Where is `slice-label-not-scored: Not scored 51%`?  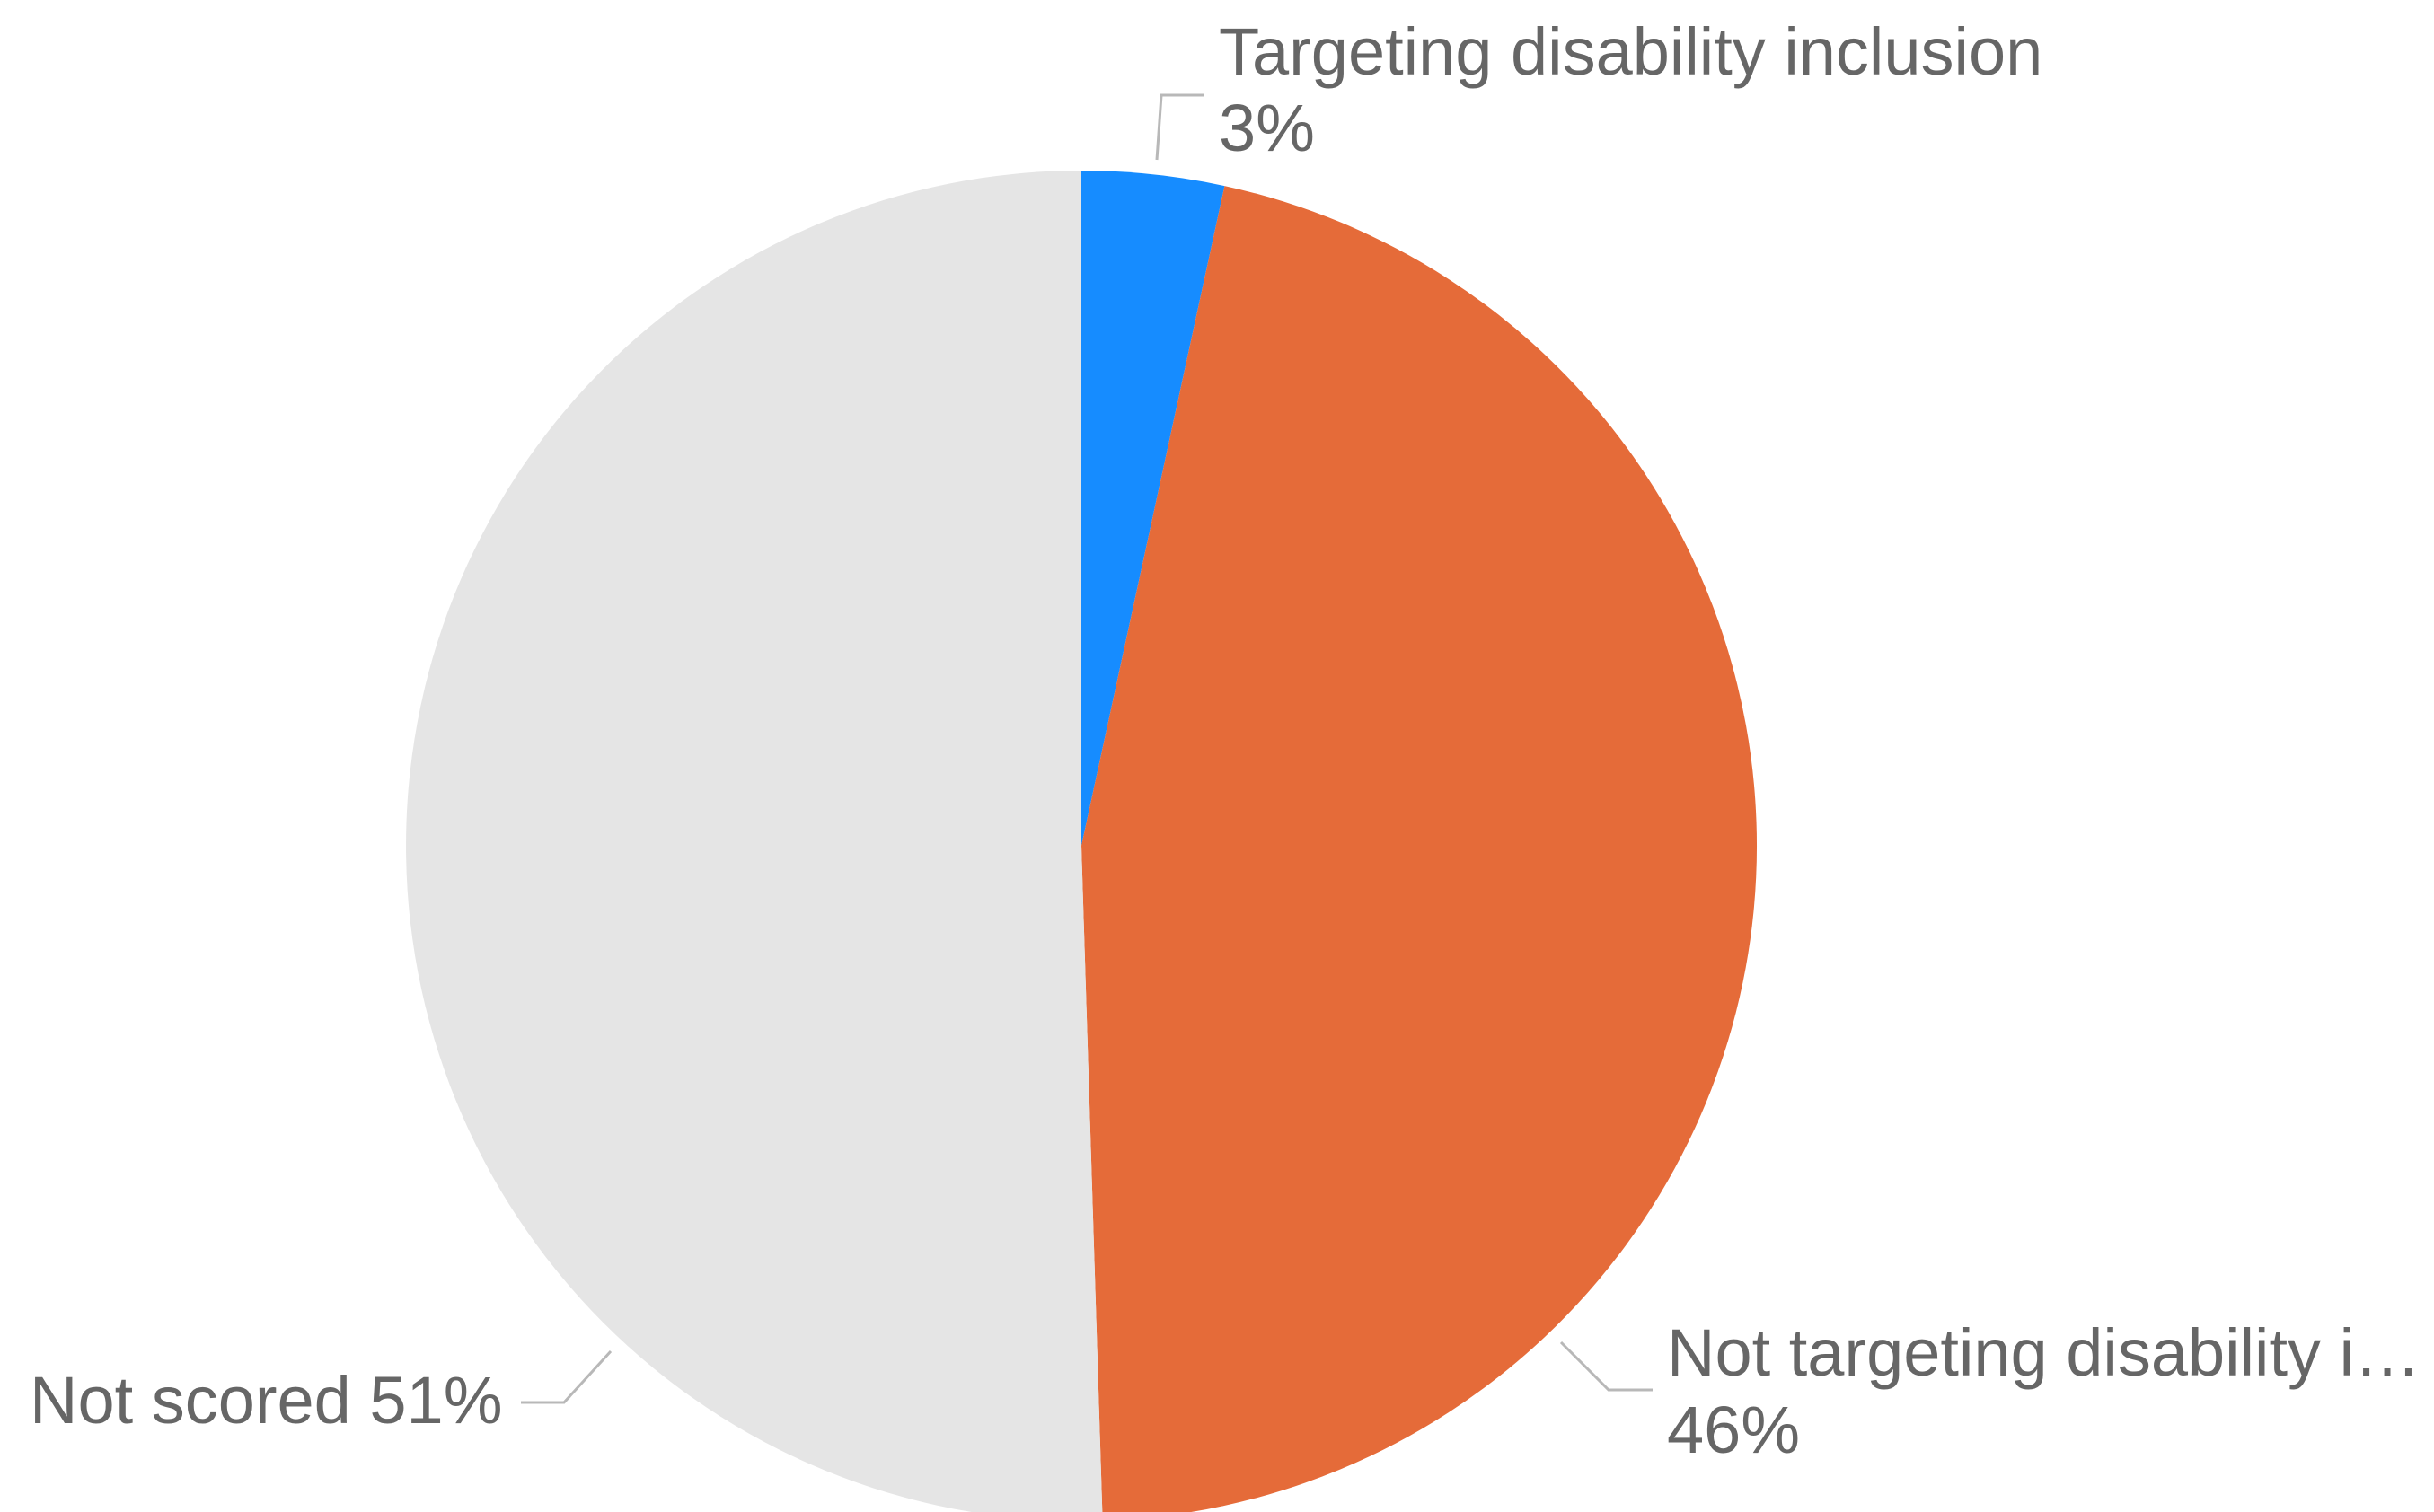
slice-label-not-scored: Not scored 51% is located at coordinates (266, 1400).